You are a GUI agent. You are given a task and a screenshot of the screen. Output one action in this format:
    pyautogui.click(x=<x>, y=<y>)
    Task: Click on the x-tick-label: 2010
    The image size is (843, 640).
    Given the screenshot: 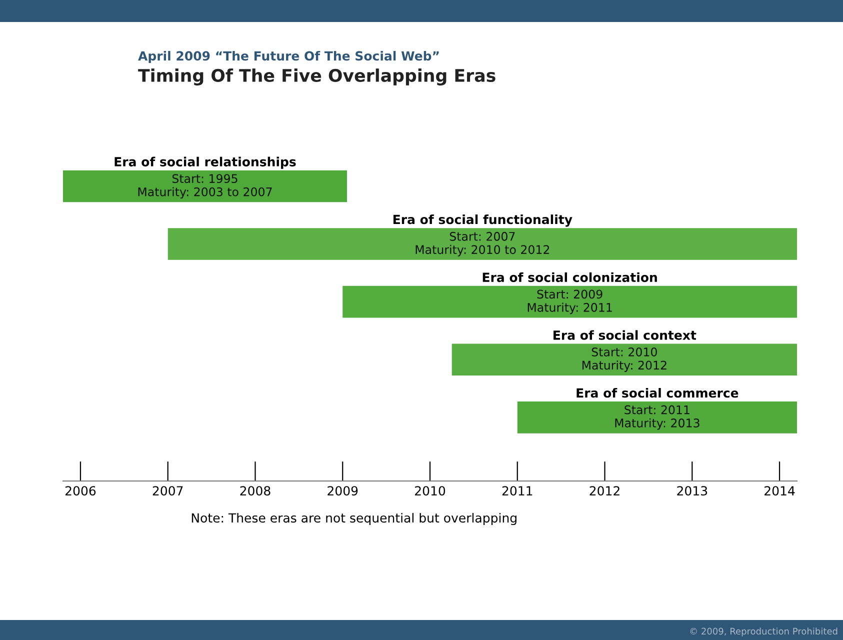 What is the action you would take?
    pyautogui.click(x=430, y=491)
    